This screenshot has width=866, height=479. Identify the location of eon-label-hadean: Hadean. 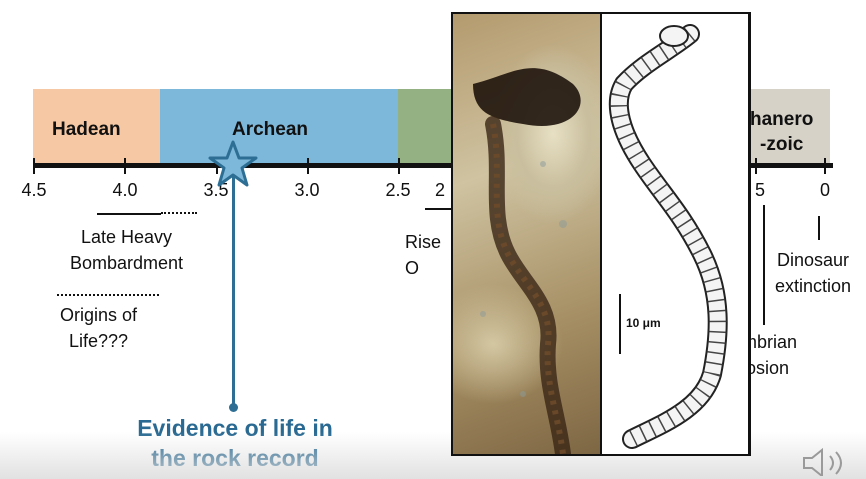
(86, 129).